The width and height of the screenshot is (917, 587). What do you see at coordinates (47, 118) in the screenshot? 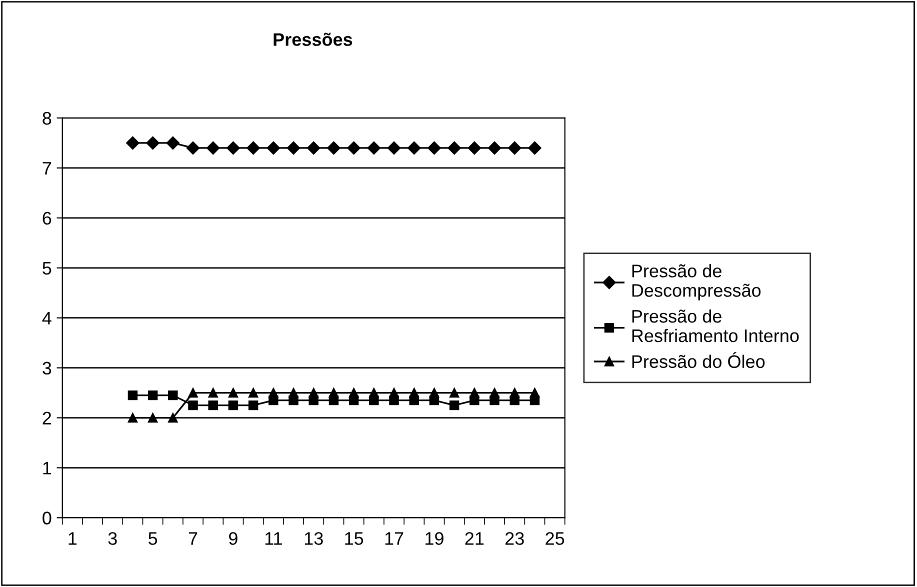
I see `y-tick-label: 8` at bounding box center [47, 118].